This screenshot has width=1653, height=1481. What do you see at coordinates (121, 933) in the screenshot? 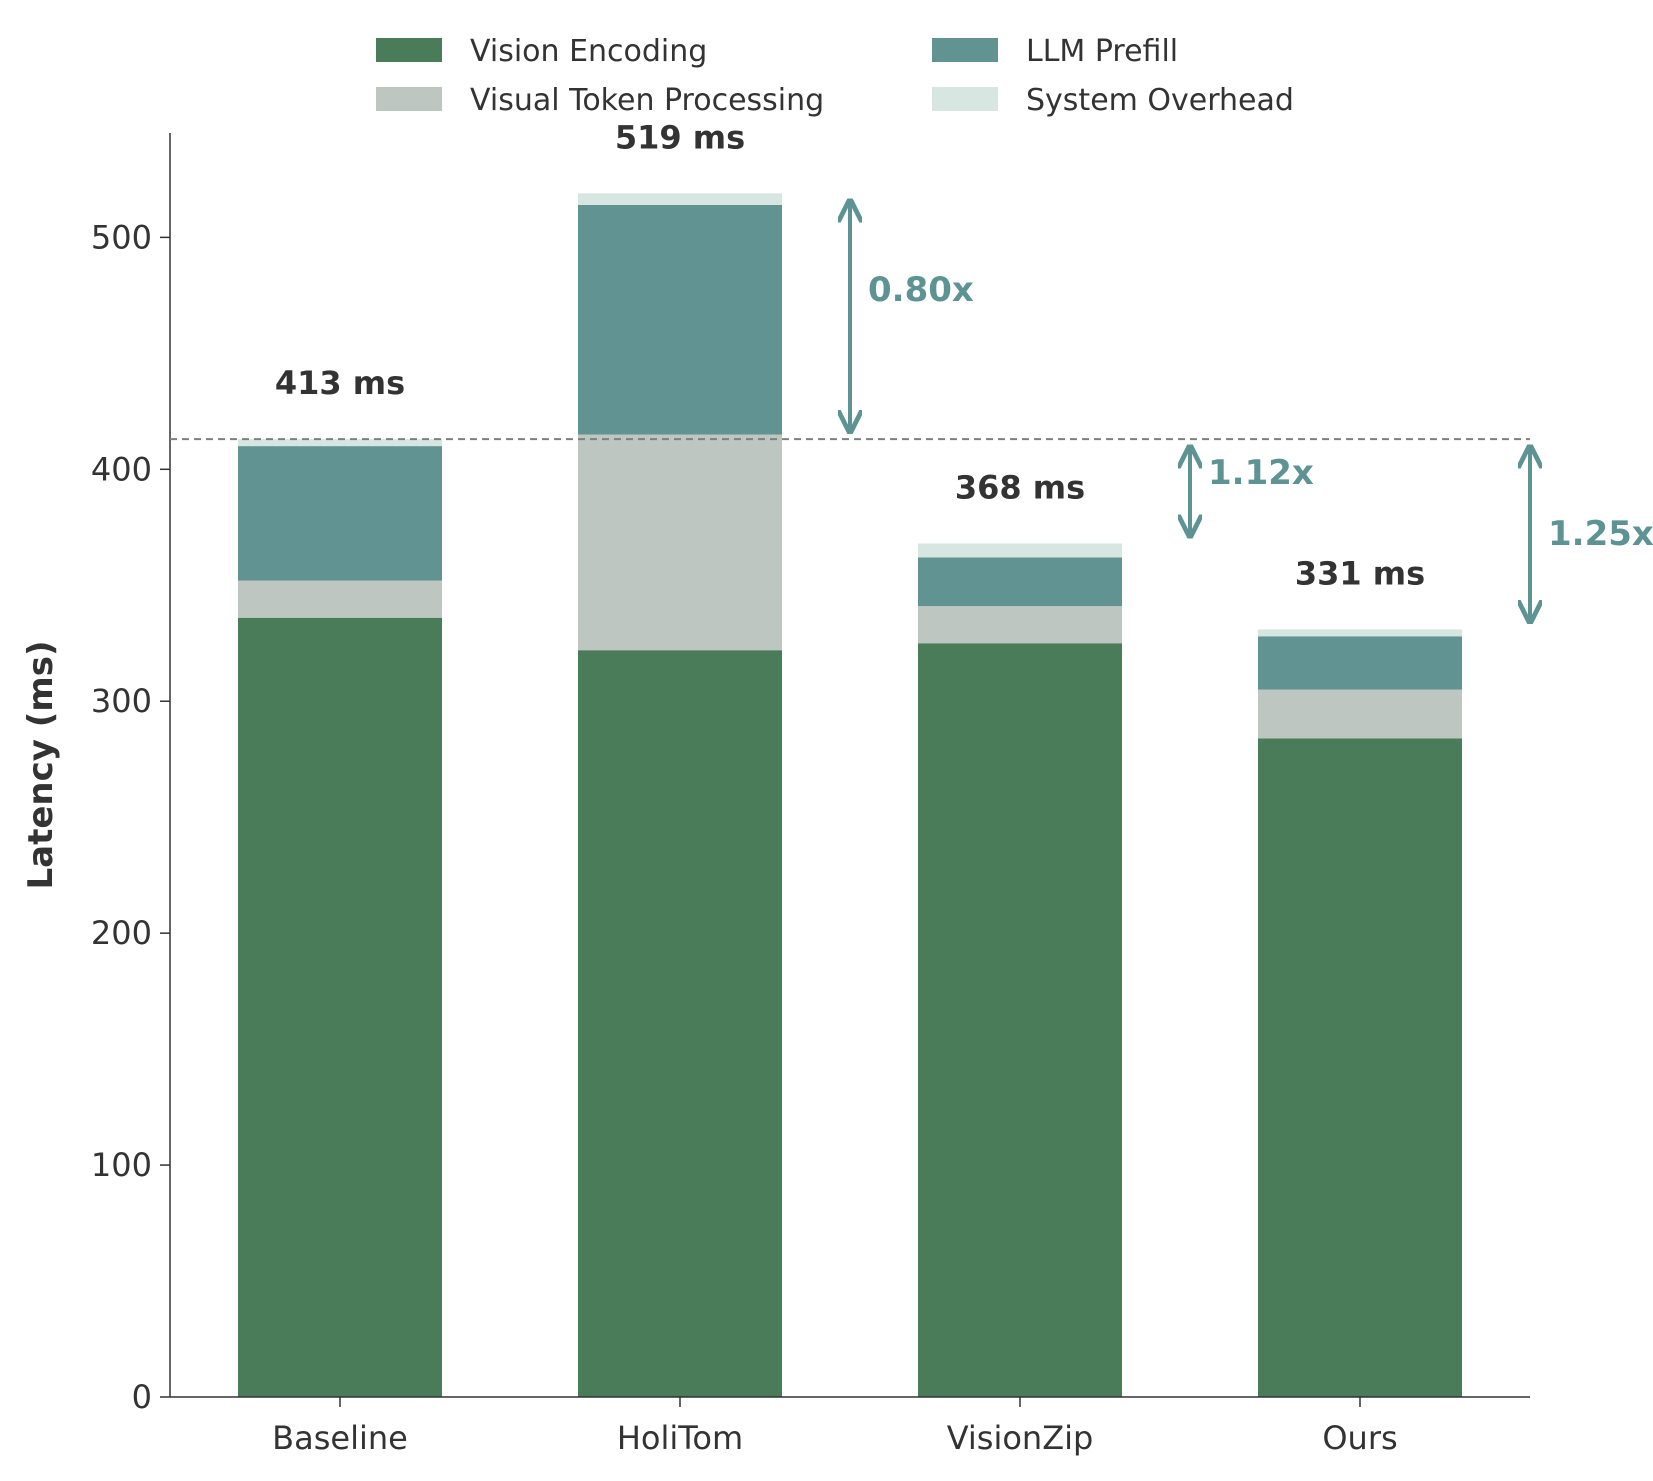
I see `y-tick-label-2: 200` at bounding box center [121, 933].